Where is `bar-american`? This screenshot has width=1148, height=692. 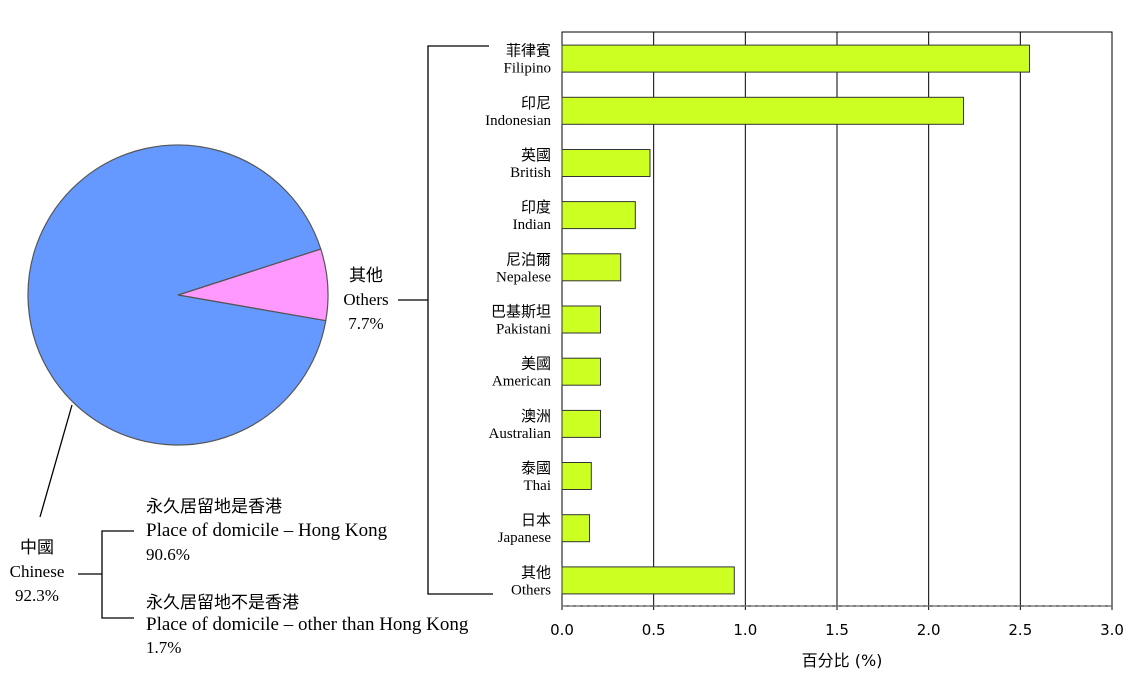
bar-american is located at coordinates (581, 371).